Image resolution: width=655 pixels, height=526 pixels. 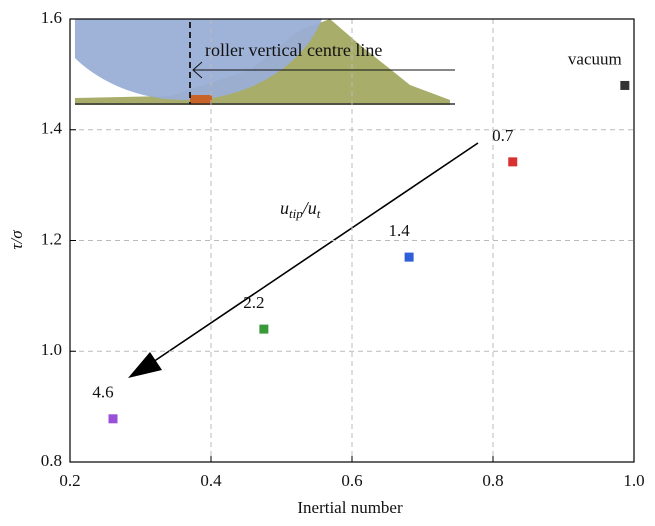 I want to click on point-label: 0.7, so click(x=503, y=135).